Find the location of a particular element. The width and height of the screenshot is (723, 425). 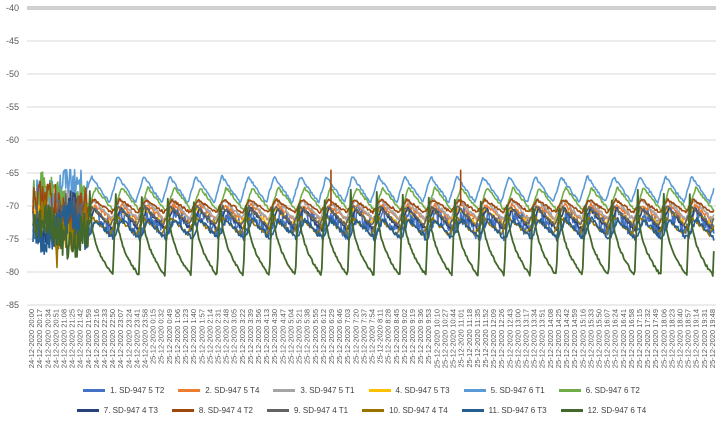

legend-item: 4. SD-947 5 T3 is located at coordinates (409, 390).